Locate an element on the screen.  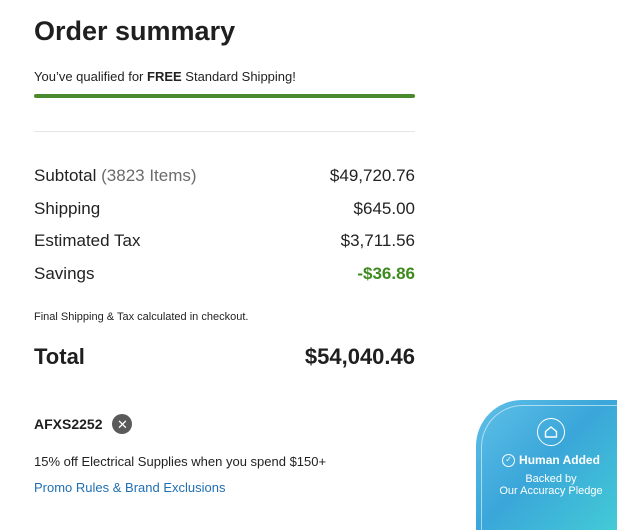
check-circle-icon: ✓ is located at coordinates (509, 460).